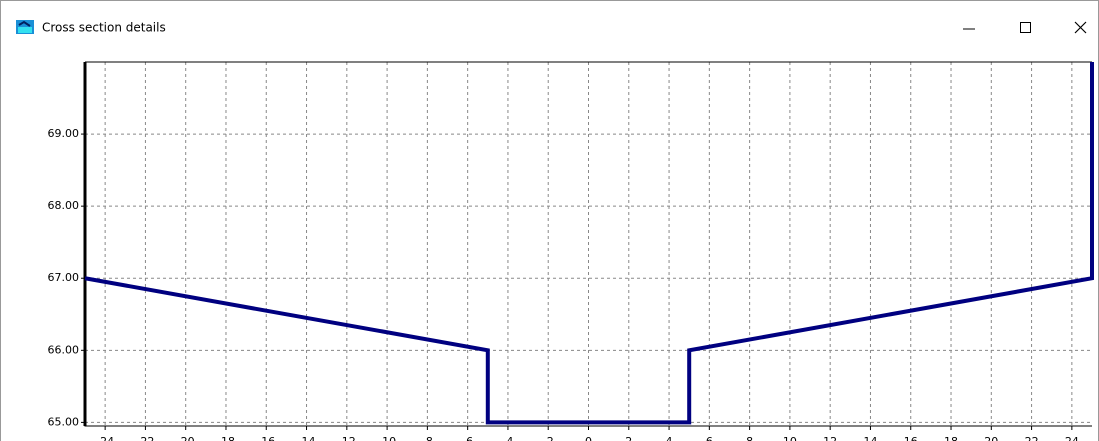 This screenshot has height=441, width=1099. I want to click on y-tick-label: 67.00, so click(64, 277).